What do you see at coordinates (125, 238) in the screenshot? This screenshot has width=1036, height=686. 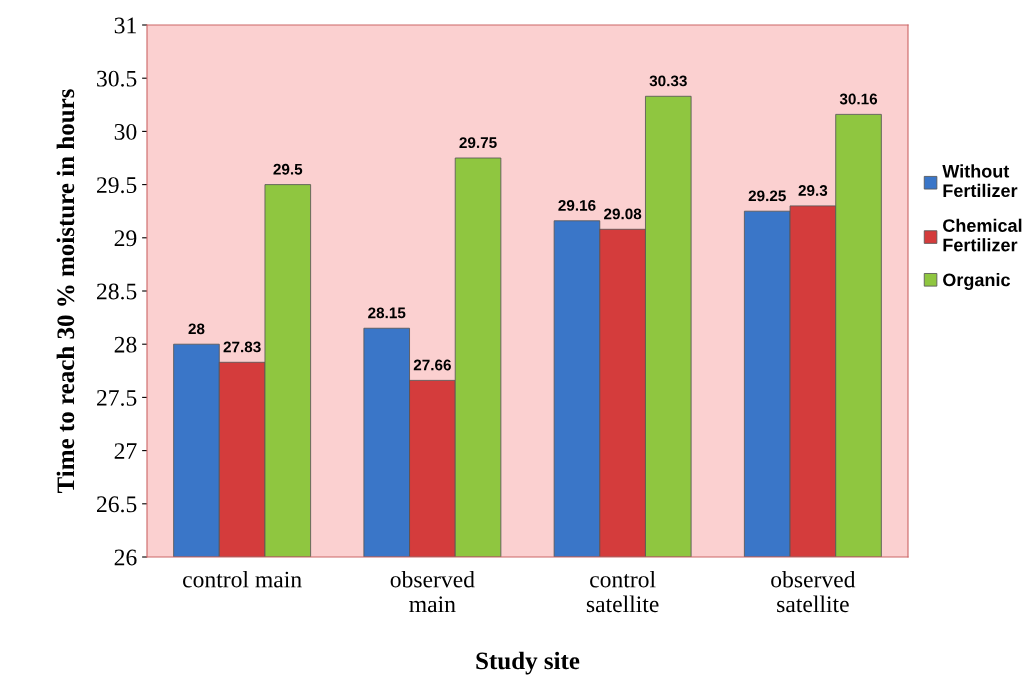 I see `y-tick-label: 29` at bounding box center [125, 238].